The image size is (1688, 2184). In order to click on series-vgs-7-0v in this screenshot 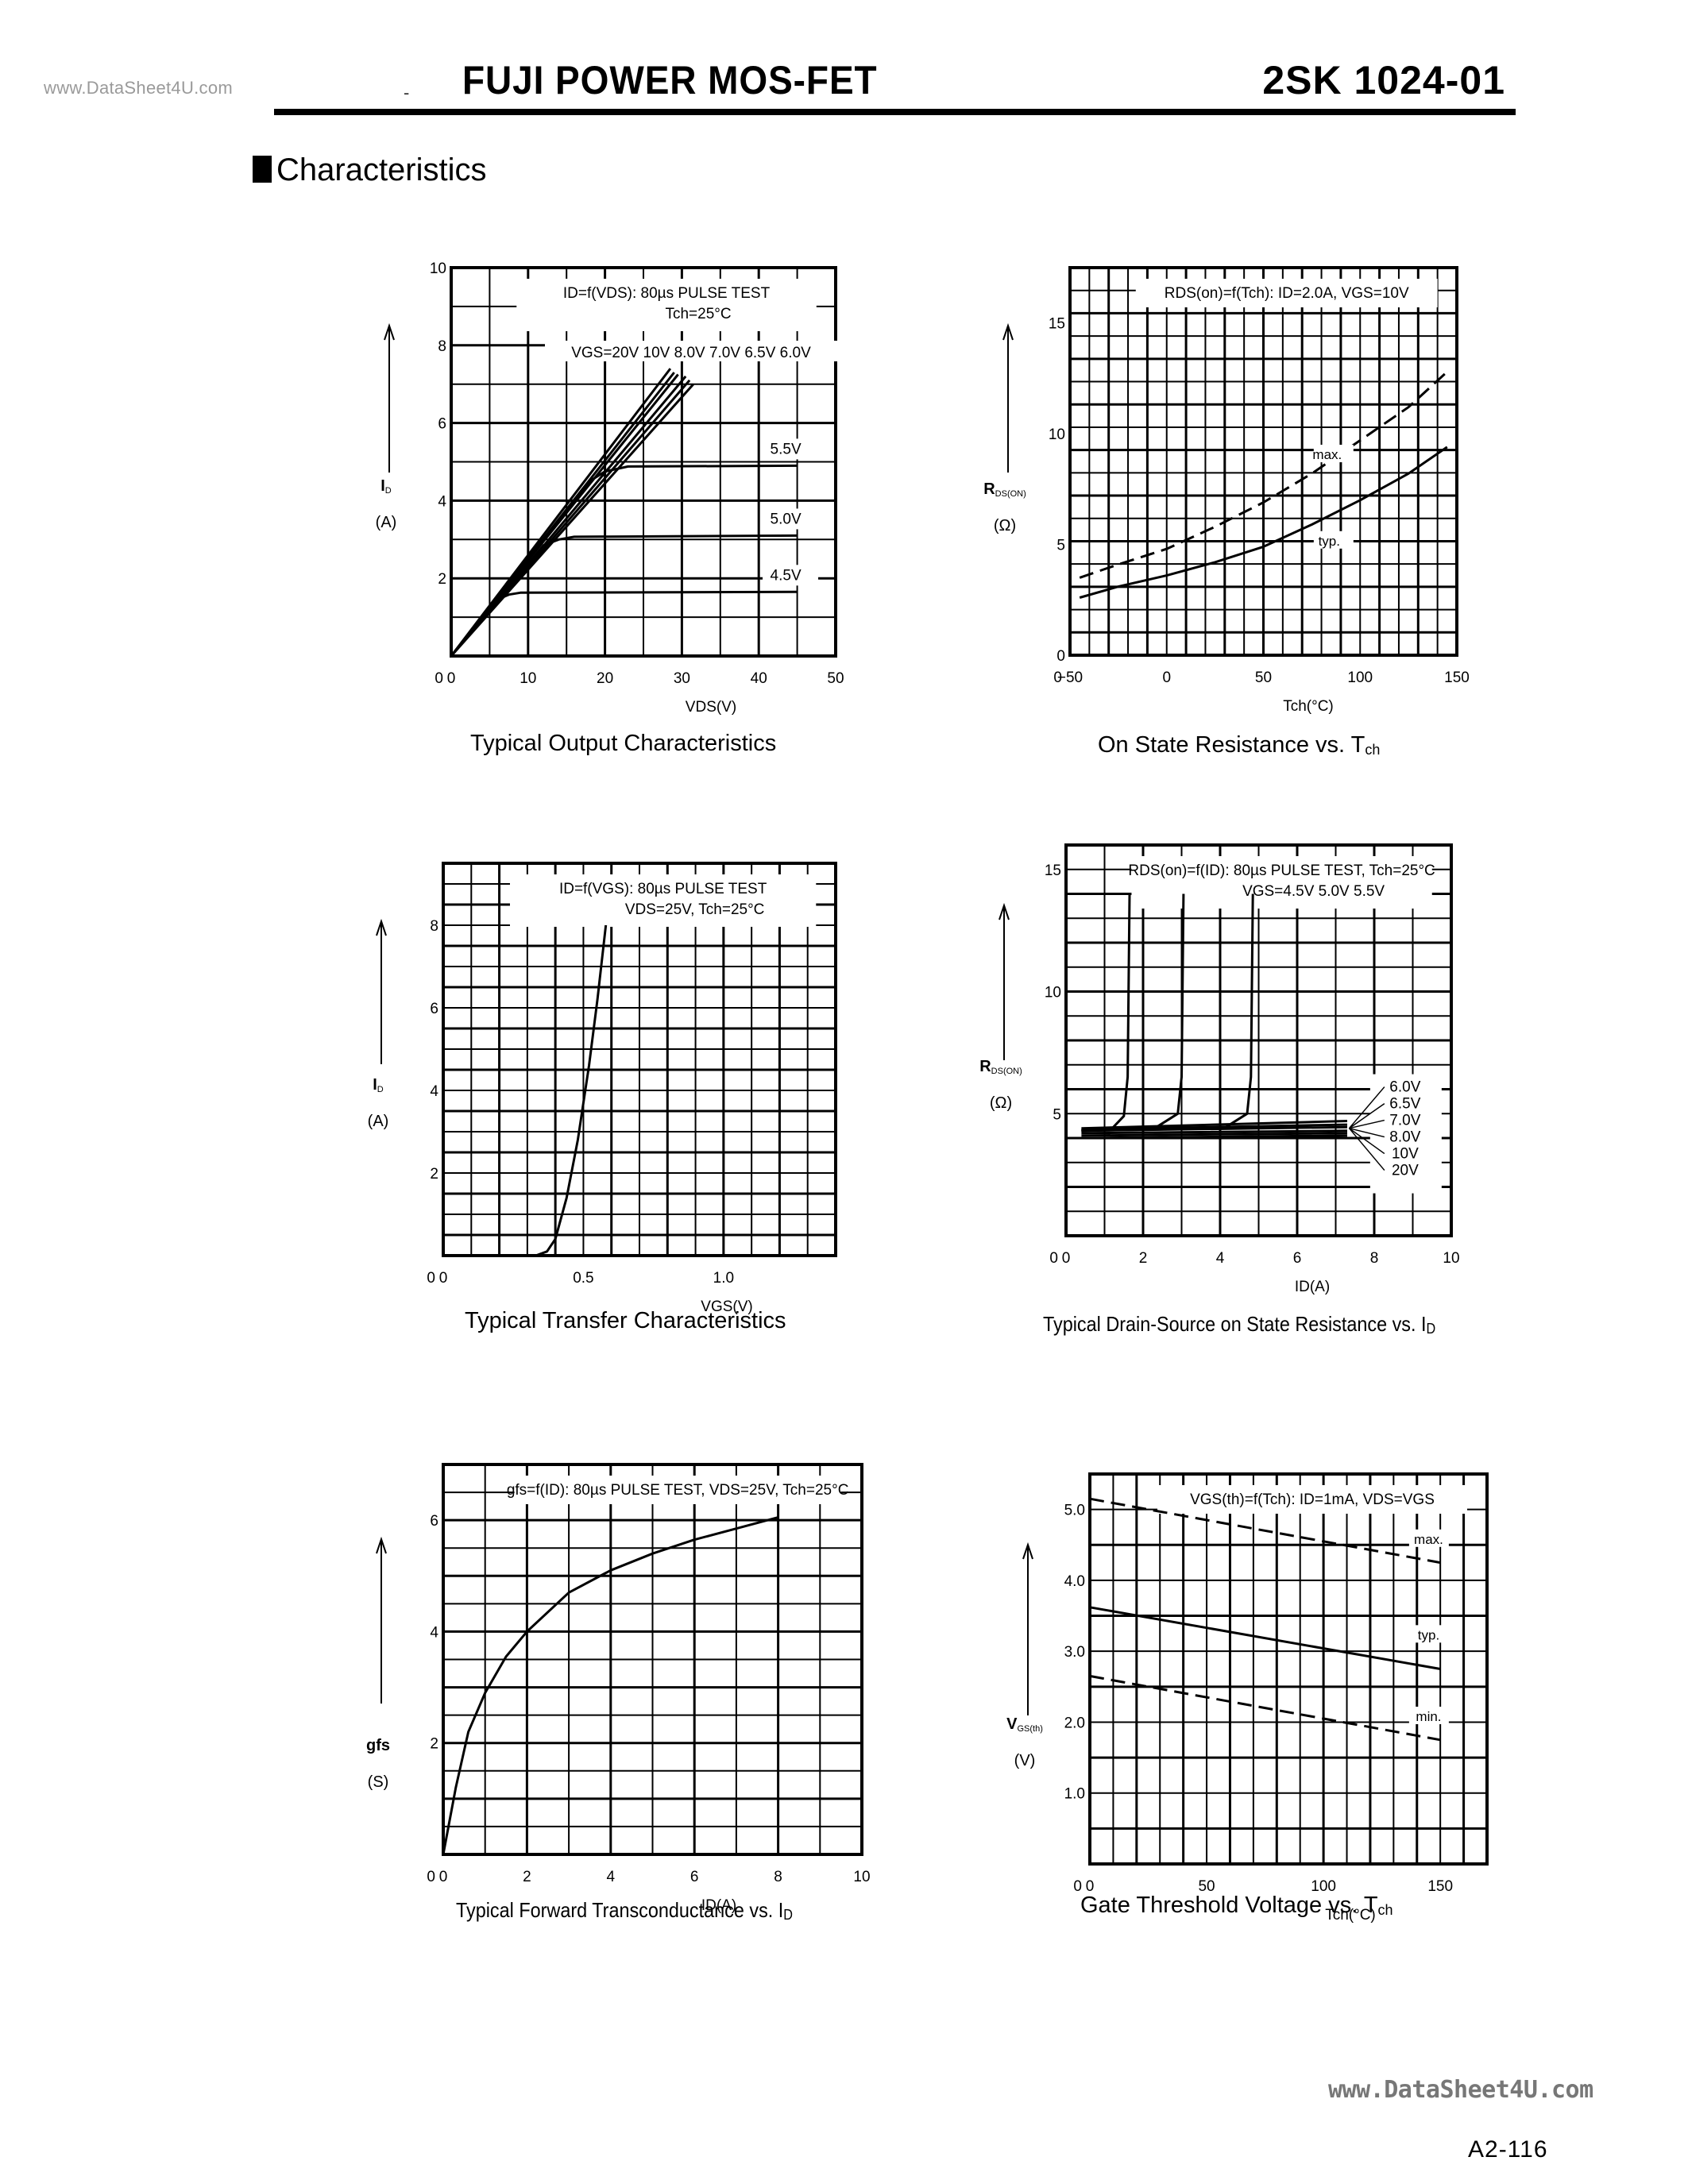, I will do `click(1215, 1129)`.